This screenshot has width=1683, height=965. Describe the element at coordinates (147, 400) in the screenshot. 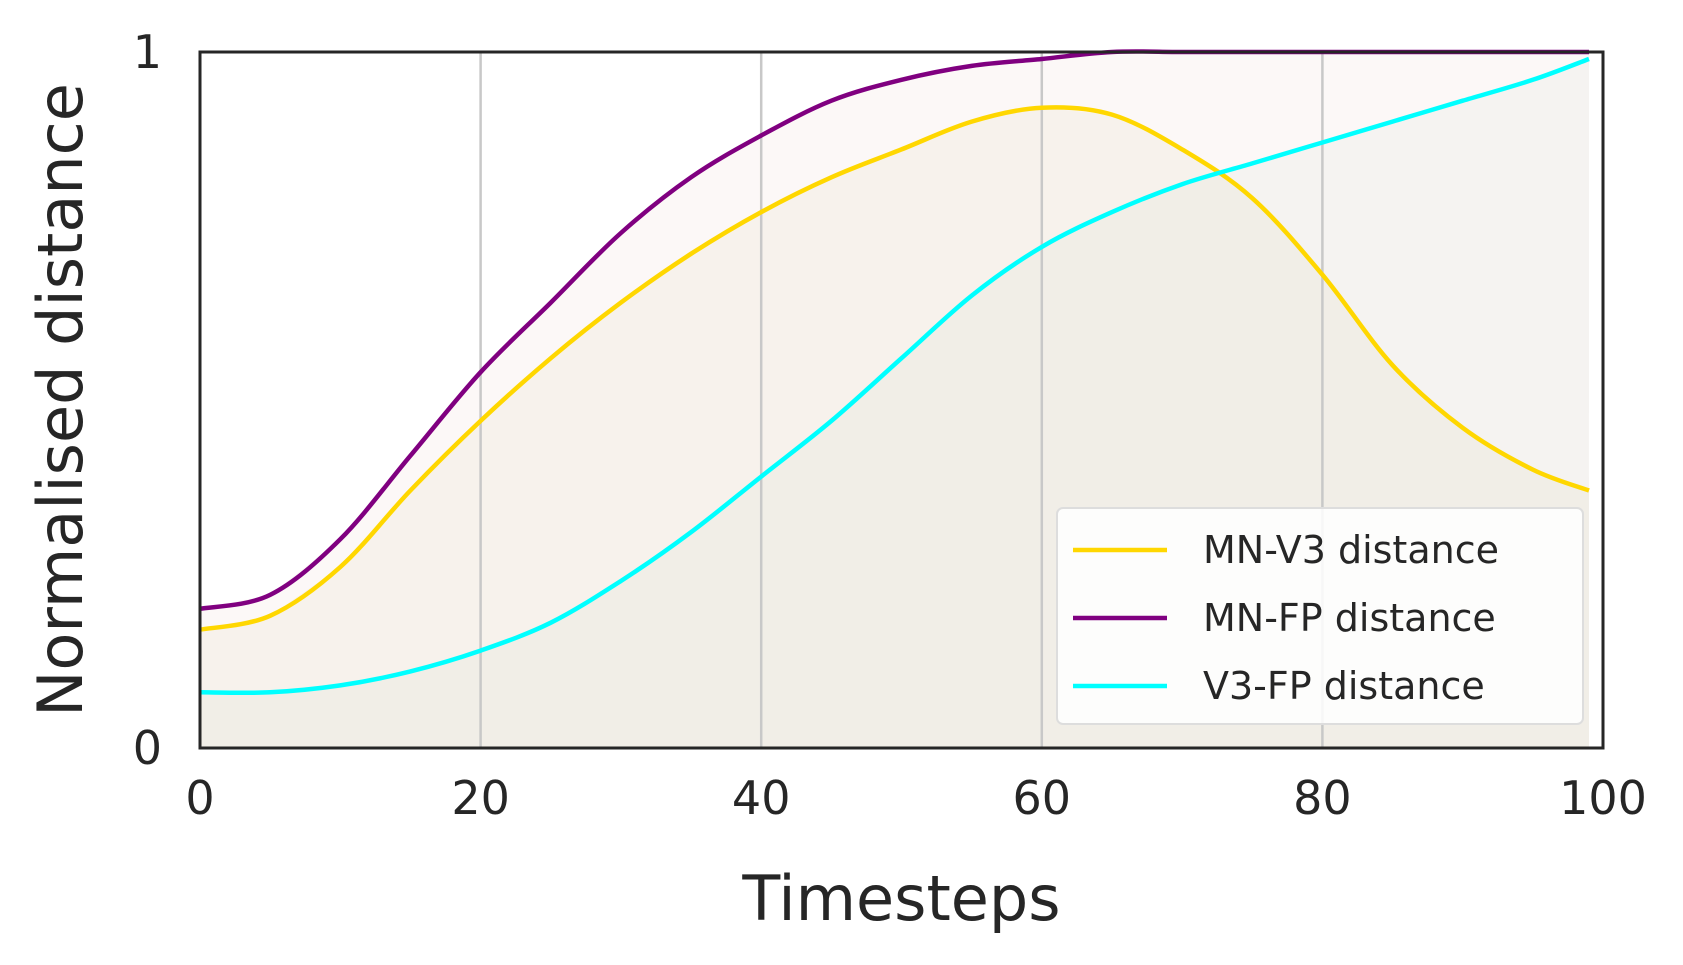

I see `y-axis-ticks: 01` at that location.